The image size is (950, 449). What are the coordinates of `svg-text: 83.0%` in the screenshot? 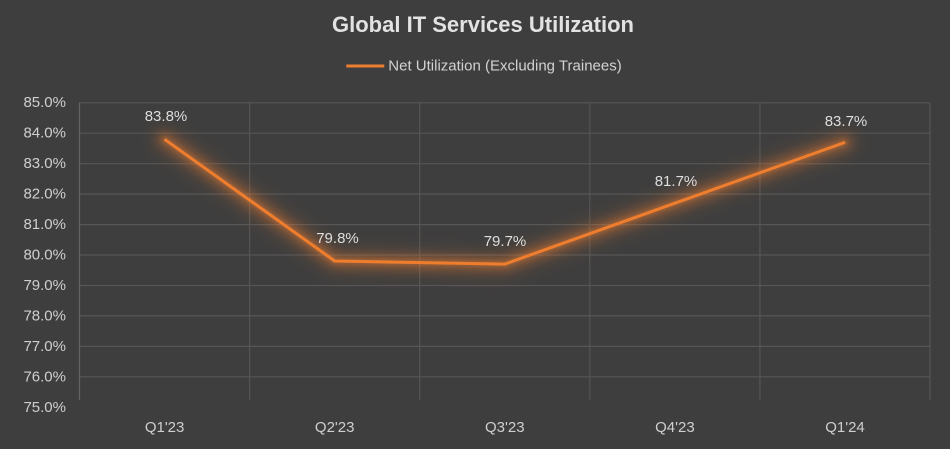 It's located at (44, 163).